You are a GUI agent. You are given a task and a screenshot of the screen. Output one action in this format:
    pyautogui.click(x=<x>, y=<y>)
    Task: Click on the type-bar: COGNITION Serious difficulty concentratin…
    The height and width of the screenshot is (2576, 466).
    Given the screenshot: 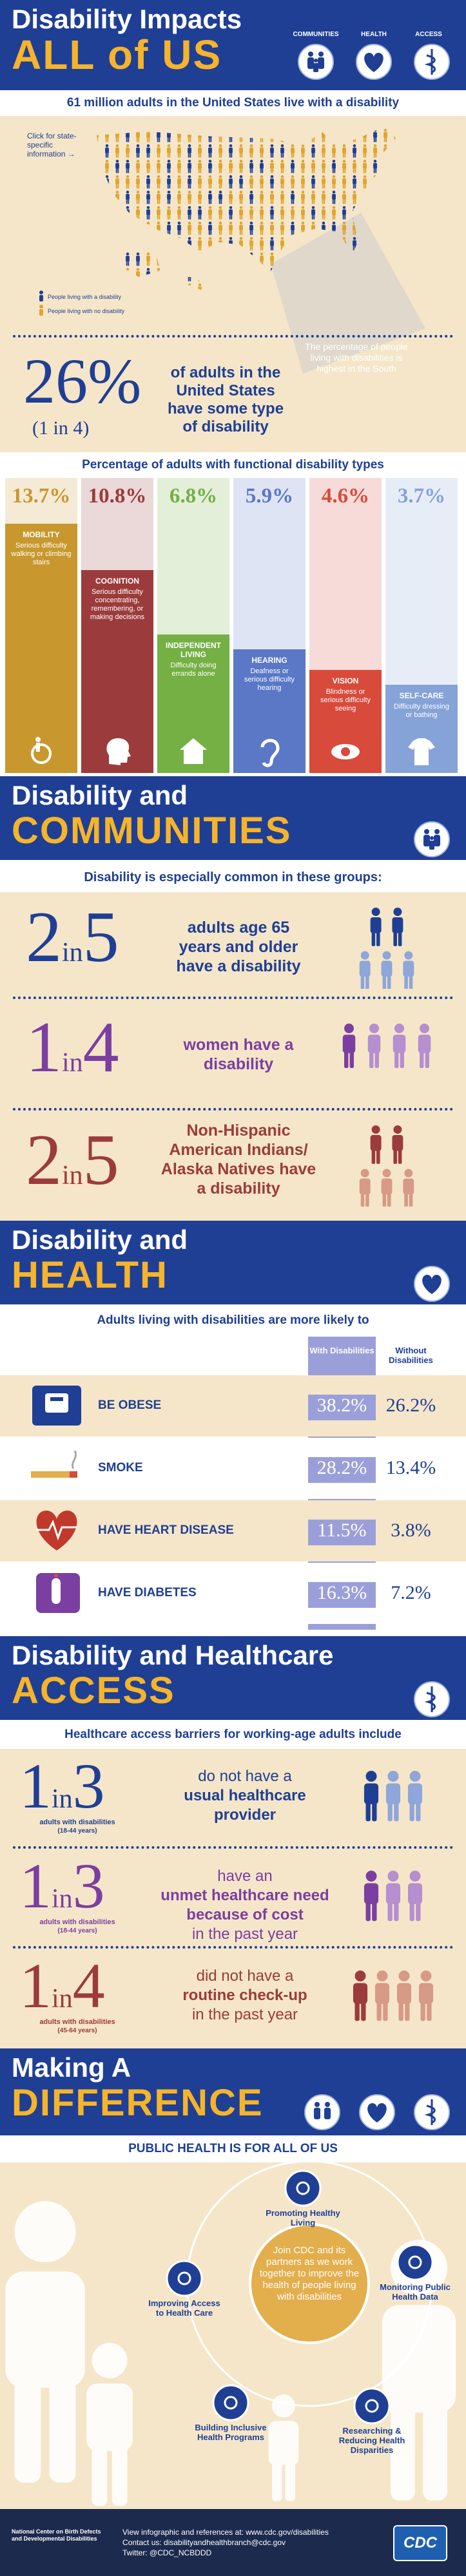 What is the action you would take?
    pyautogui.click(x=117, y=671)
    